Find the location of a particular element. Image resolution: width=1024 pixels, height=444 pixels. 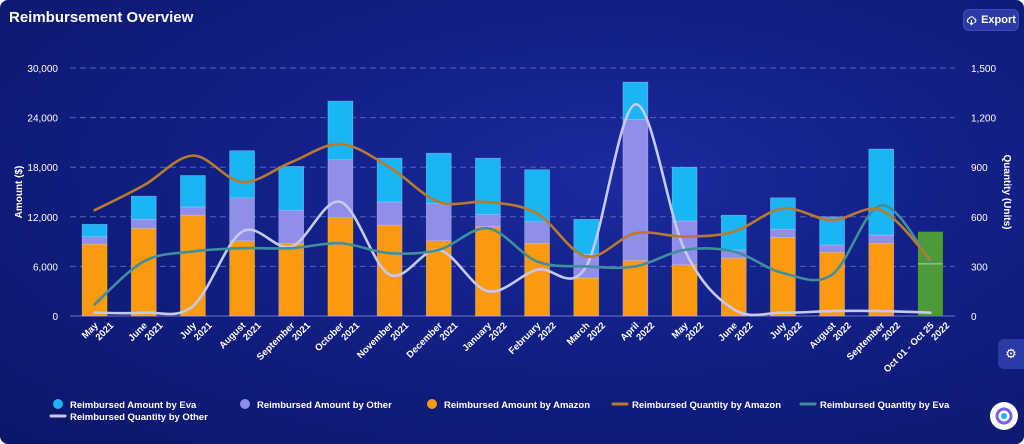

export-button: Export is located at coordinates (991, 20).